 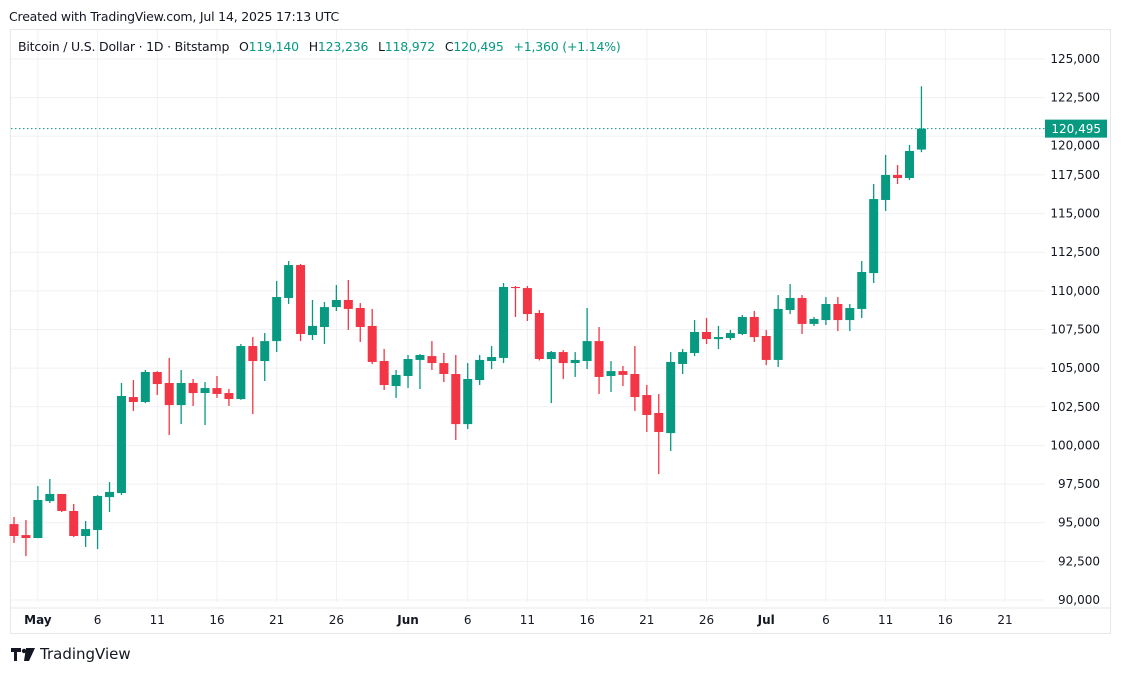 I want to click on last-price-label: 120,495, so click(x=1076, y=129).